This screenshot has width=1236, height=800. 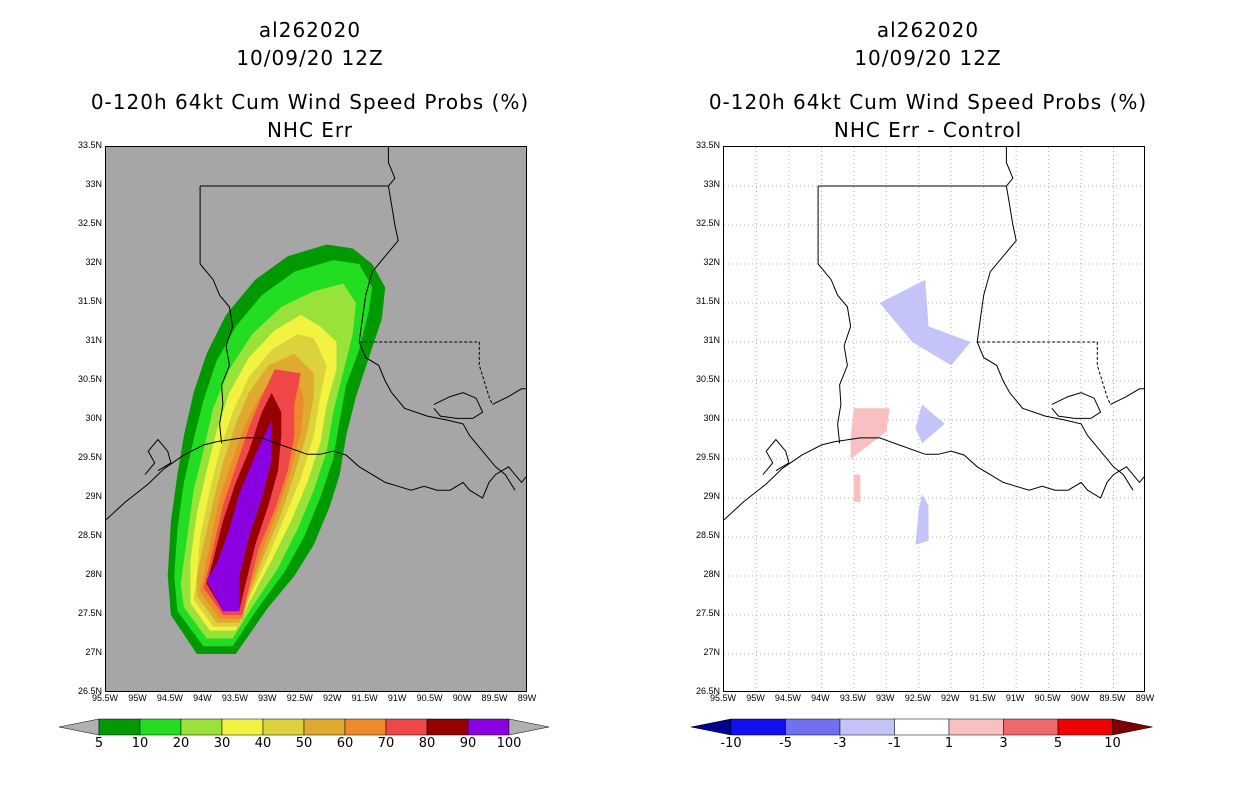 What do you see at coordinates (169, 698) in the screenshot?
I see `left-lon-tick-label: 94.5W` at bounding box center [169, 698].